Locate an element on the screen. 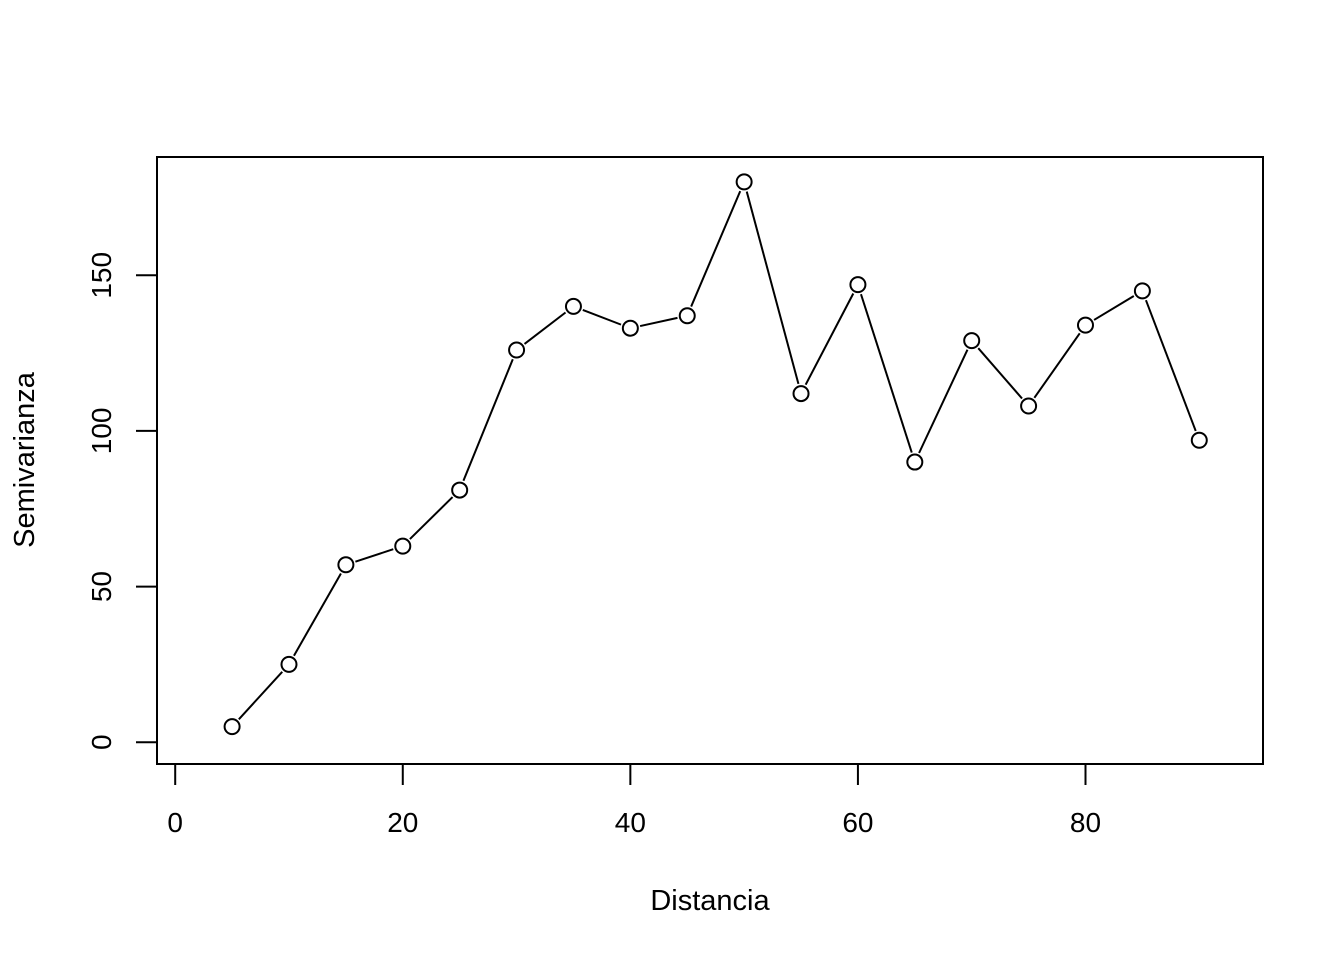 This screenshot has height=960, width=1344. y-tick-label: 100 is located at coordinates (101, 431).